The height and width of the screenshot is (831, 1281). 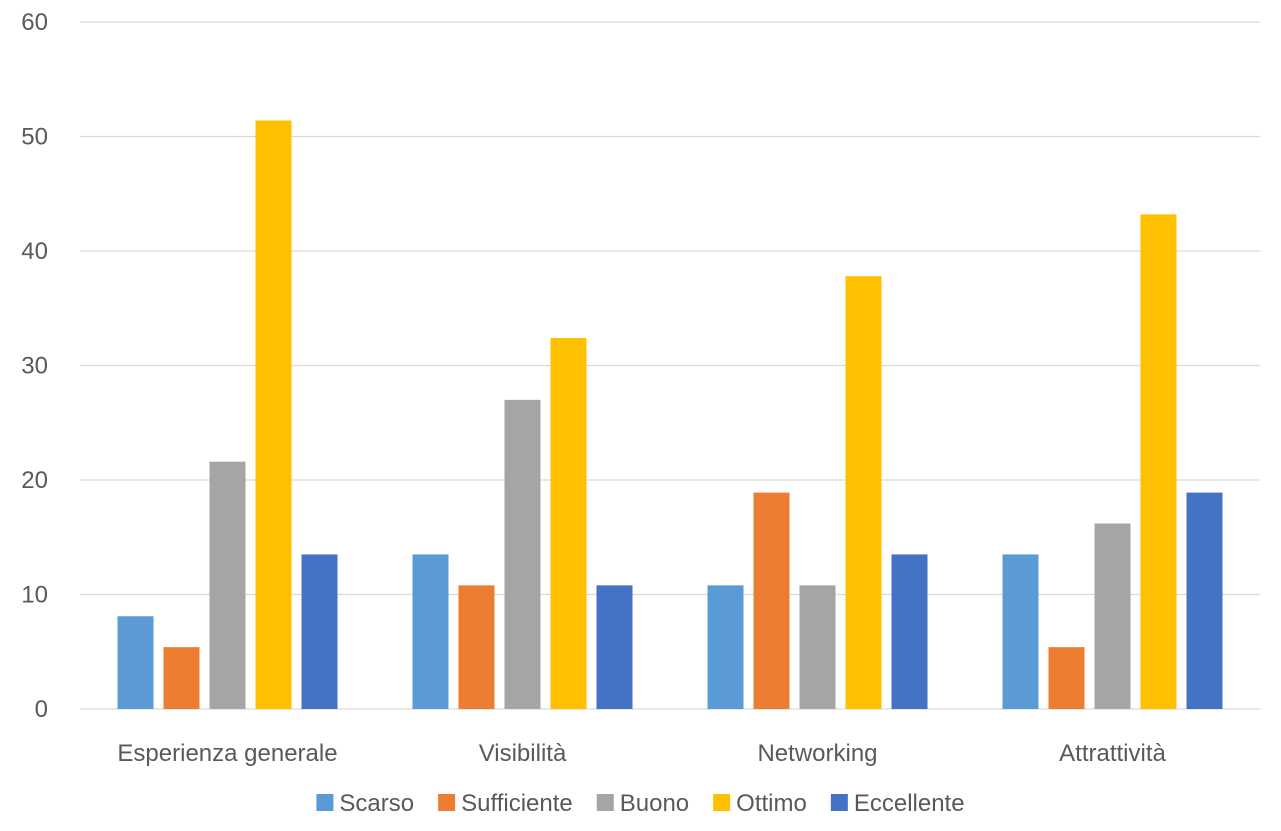 I want to click on bar-scarso-networking, so click(x=725, y=647).